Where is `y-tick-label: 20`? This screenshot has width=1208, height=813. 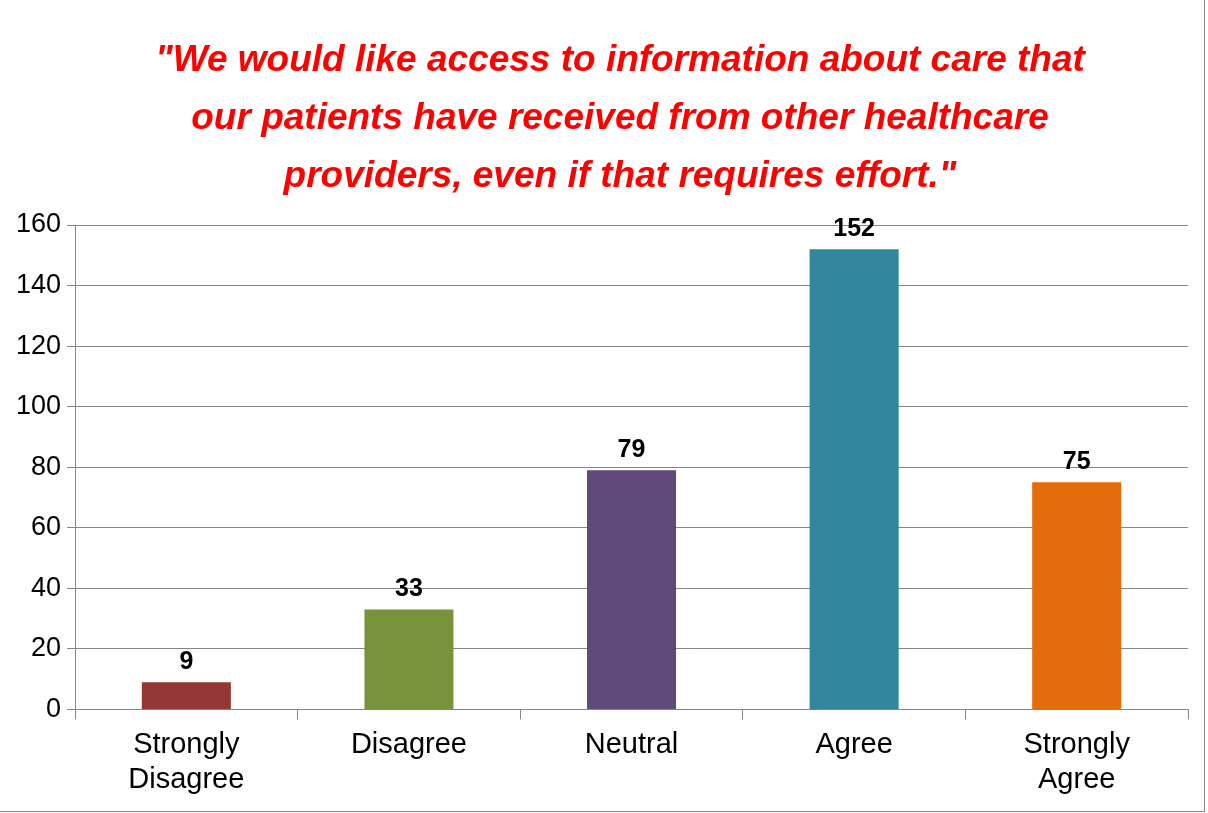 y-tick-label: 20 is located at coordinates (46, 647).